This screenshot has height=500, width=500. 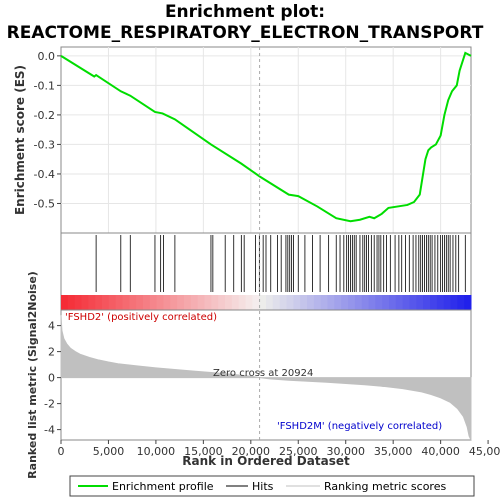 What do you see at coordinates (251, 451) in the screenshot?
I see `x-tick-label: 20,000` at bounding box center [251, 451].